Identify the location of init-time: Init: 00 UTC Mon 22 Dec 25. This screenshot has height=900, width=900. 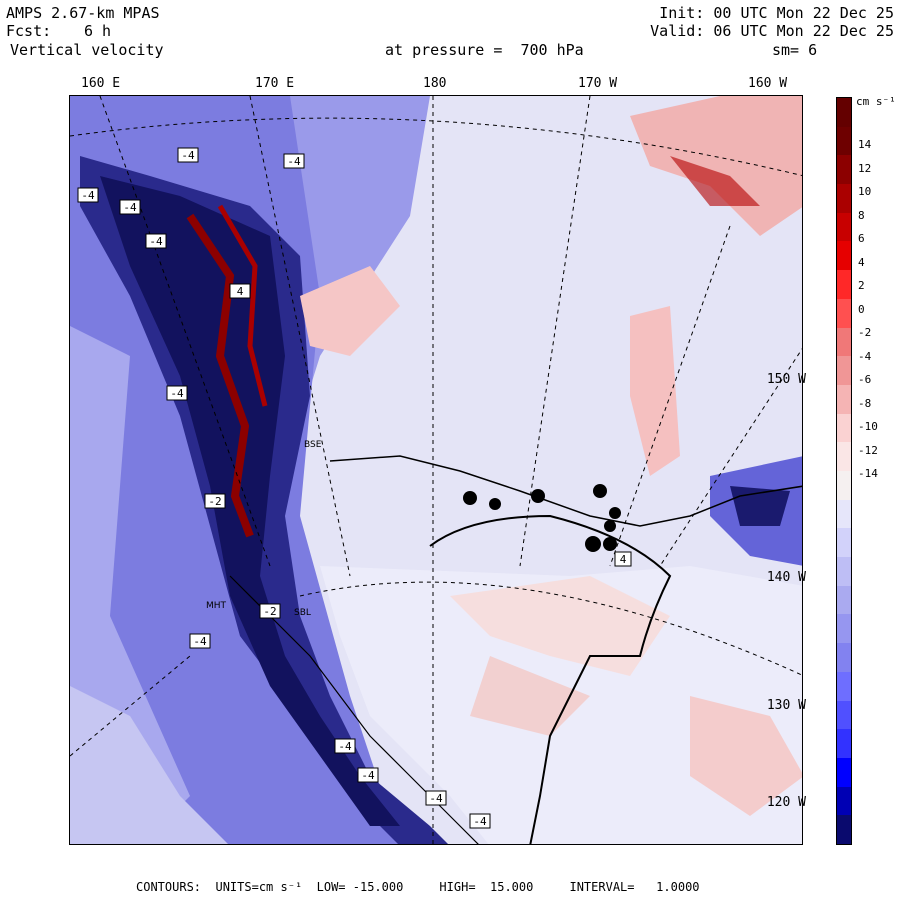
(776, 13).